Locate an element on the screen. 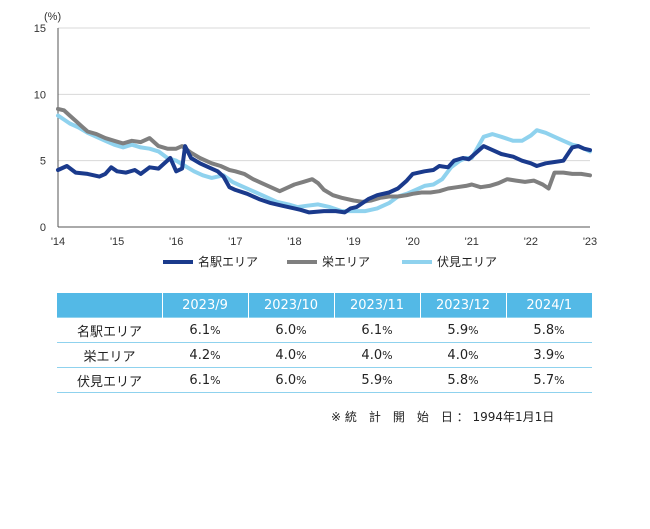  x-tick-label: '23 is located at coordinates (590, 242).